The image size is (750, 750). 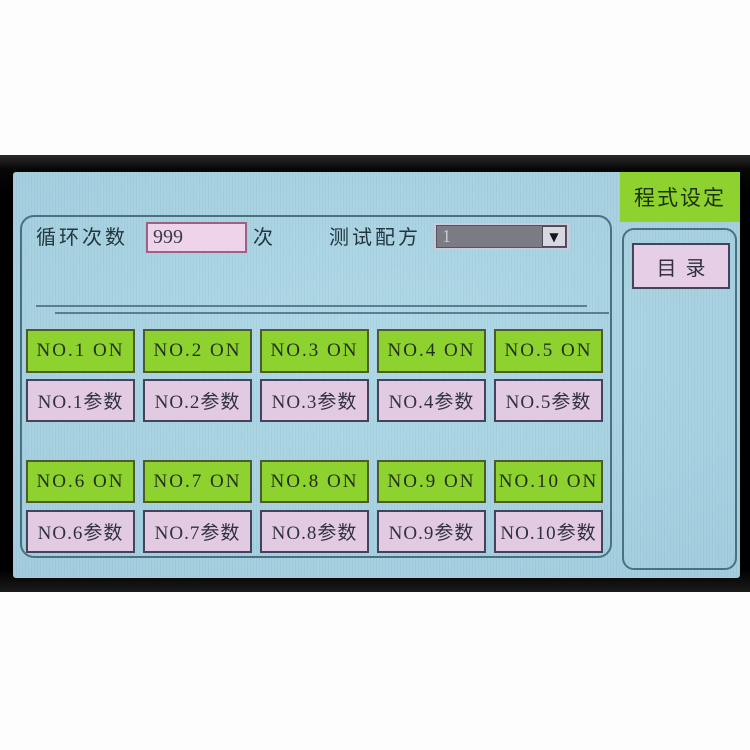 I want to click on cycle-count-input, so click(x=196, y=237).